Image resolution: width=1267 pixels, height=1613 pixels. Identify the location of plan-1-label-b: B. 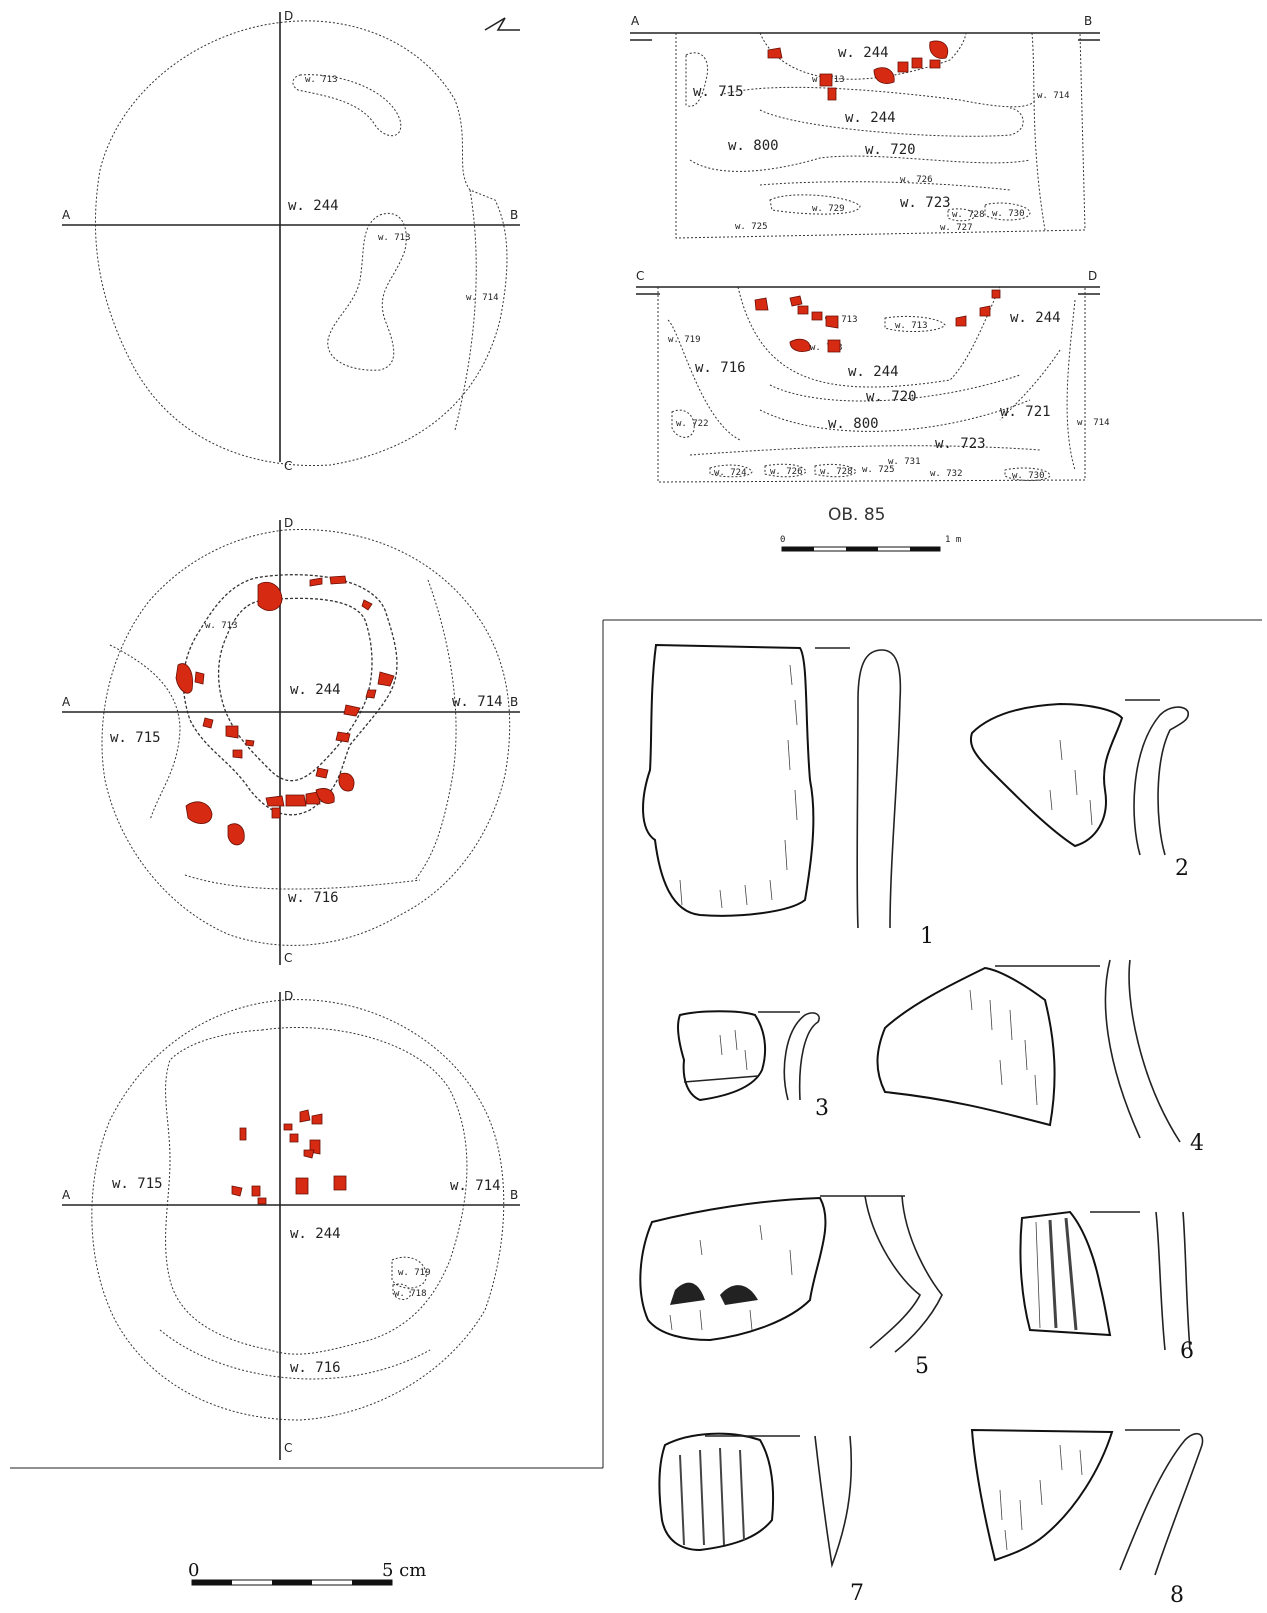
(514, 215).